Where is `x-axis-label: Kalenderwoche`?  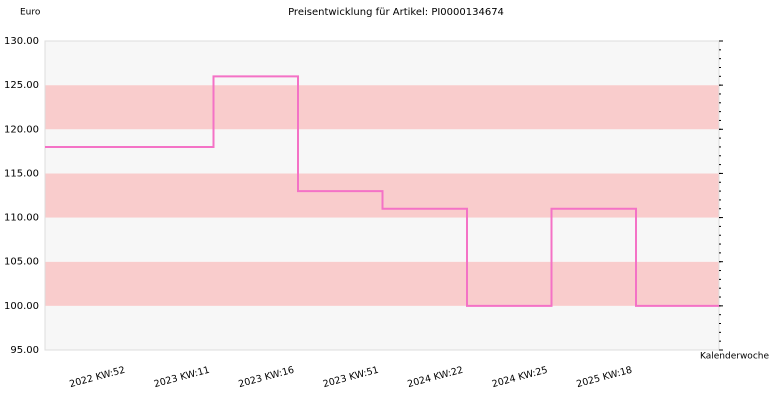
x-axis-label: Kalenderwoche is located at coordinates (734, 357).